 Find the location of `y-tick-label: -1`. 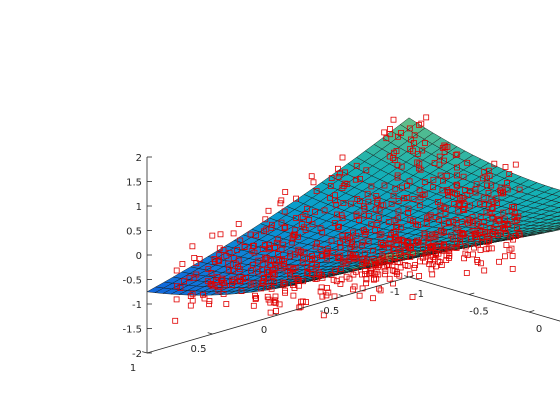

y-tick-label: -1 is located at coordinates (395, 292).